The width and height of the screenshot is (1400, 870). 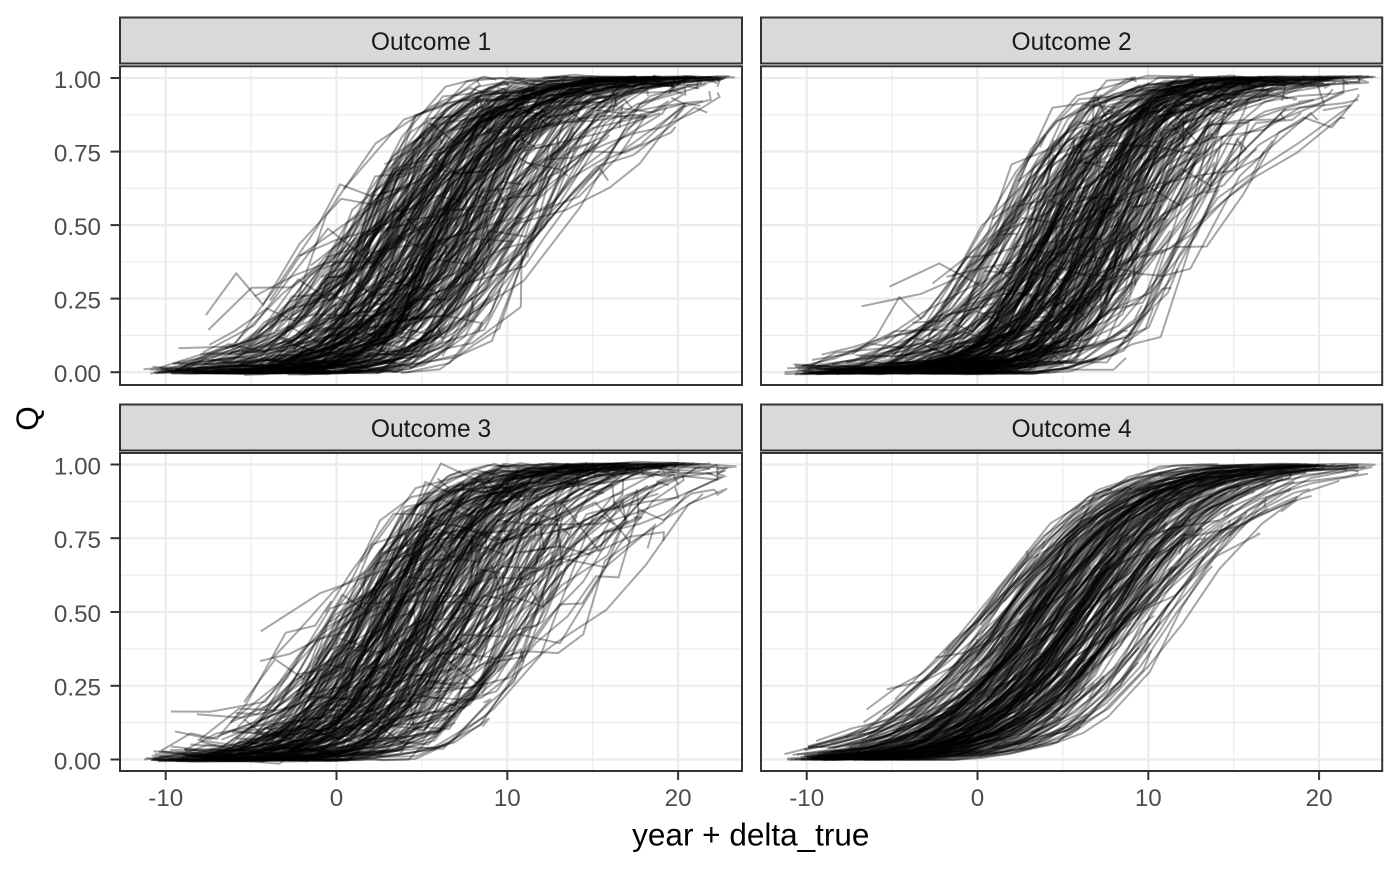 I want to click on svg-text: Outcome 1, so click(x=431, y=42).